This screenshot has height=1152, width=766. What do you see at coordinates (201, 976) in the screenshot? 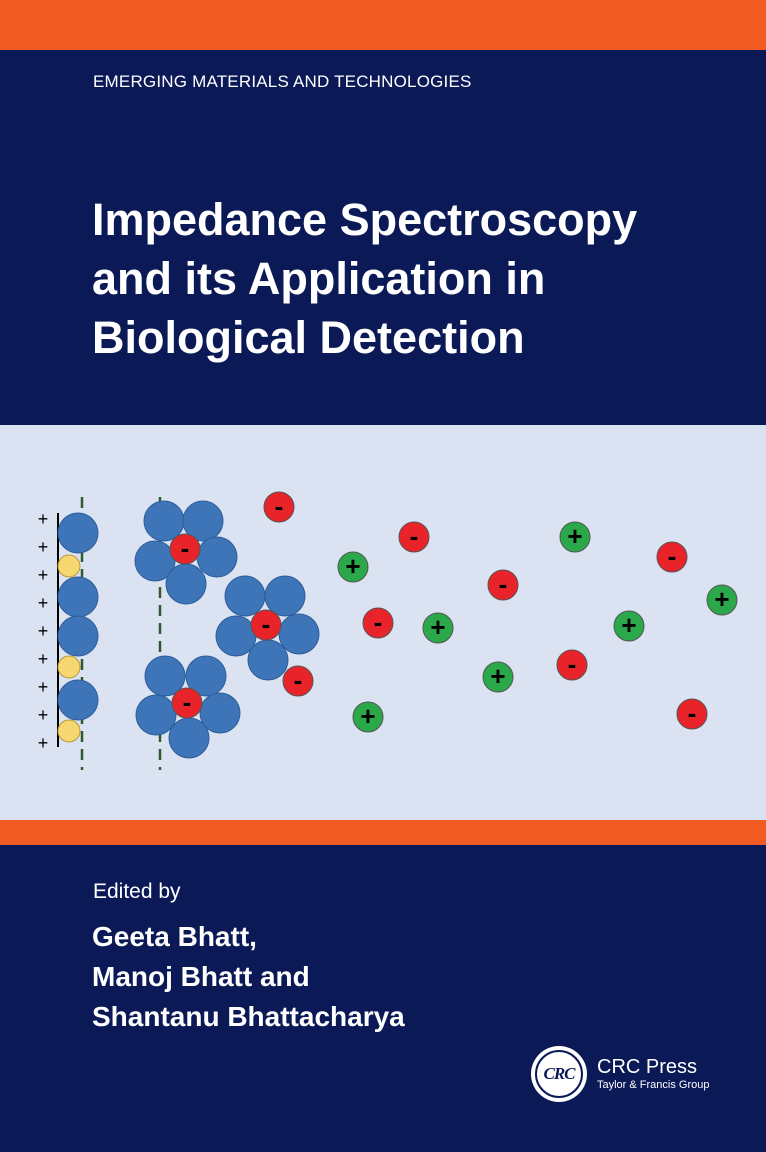
I see `editor-2: Manoj Bhatt and` at bounding box center [201, 976].